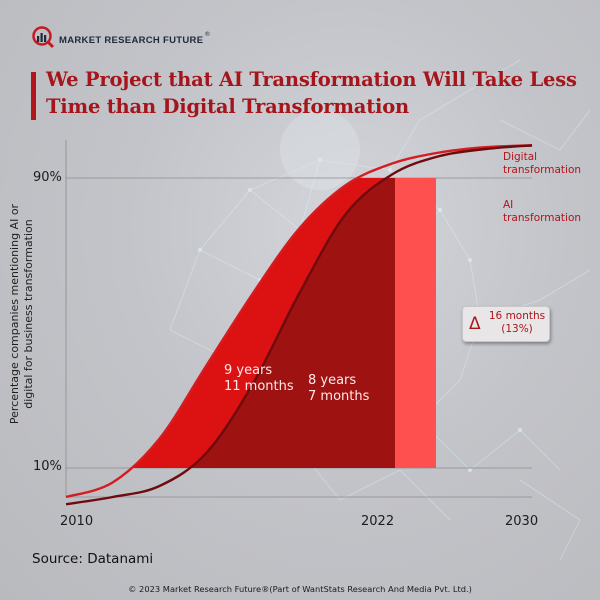 This screenshot has width=600, height=600. Describe the element at coordinates (93, 559) in the screenshot. I see `source-text: Source: Datanami` at that location.